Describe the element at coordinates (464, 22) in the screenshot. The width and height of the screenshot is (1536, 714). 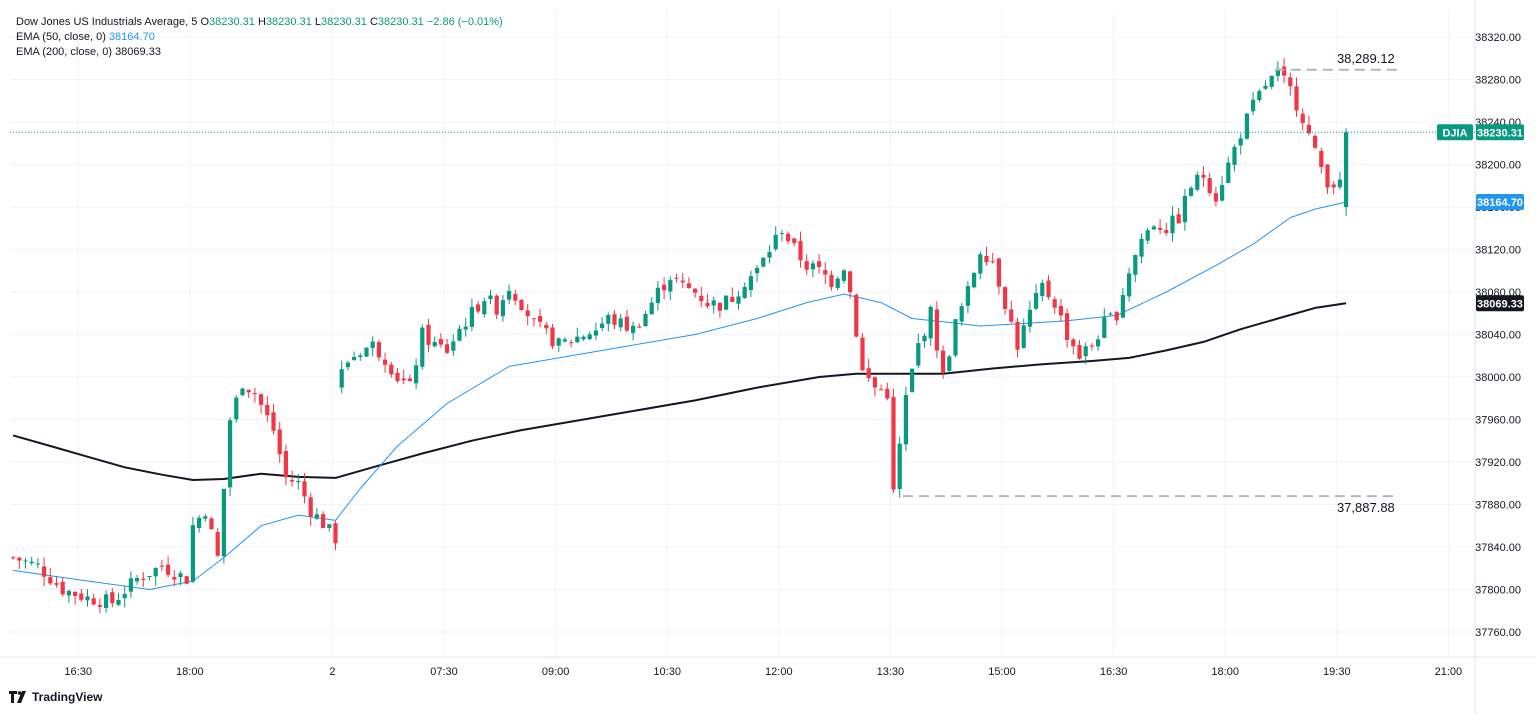
I see `change-value: −2.86 (−0.01%)` at that location.